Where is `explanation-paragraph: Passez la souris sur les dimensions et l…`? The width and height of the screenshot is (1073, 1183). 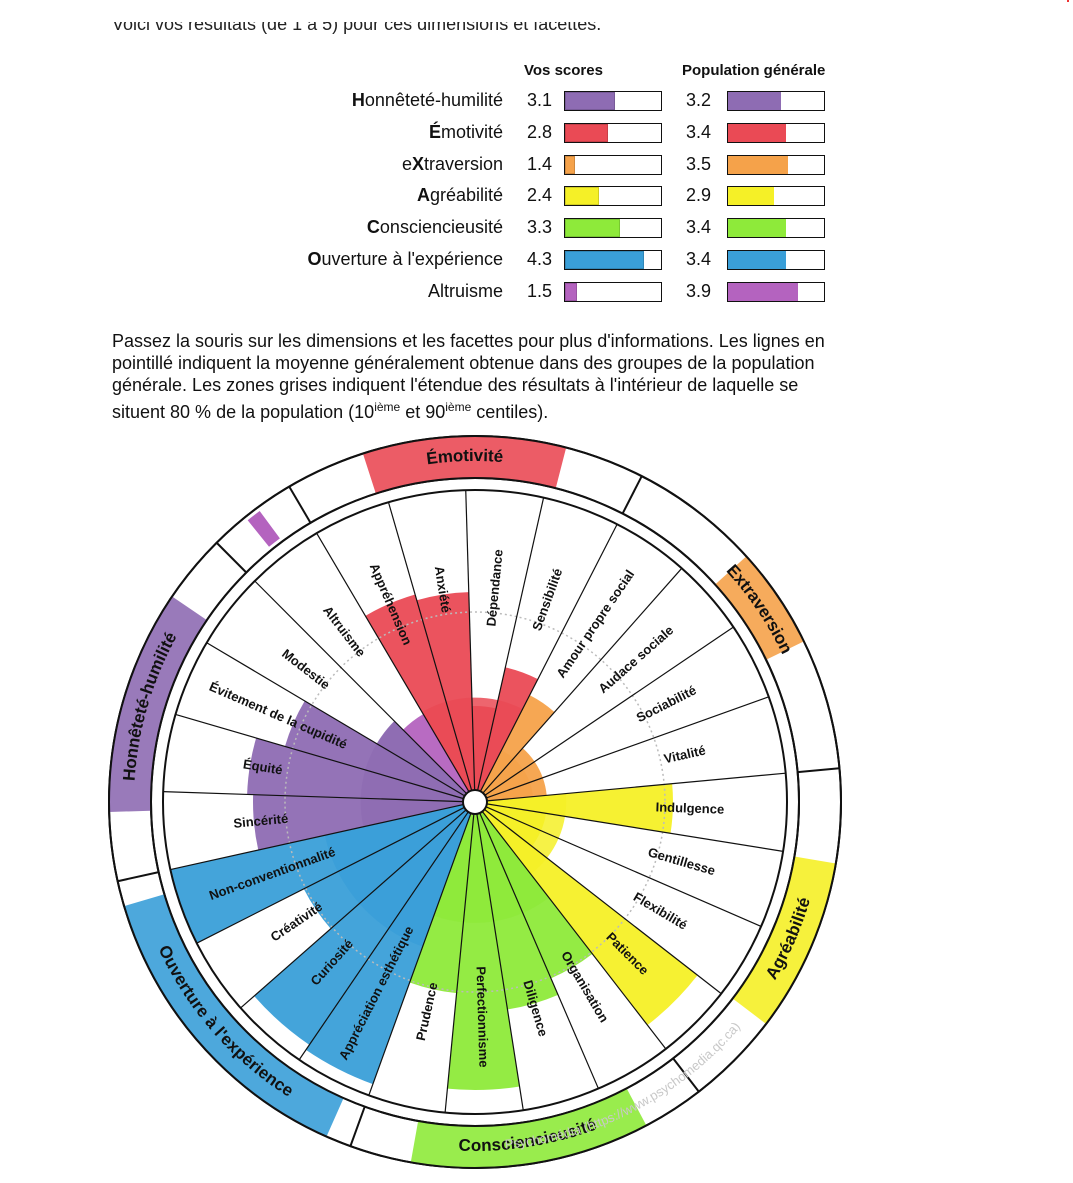
explanation-paragraph: Passez la souris sur les dimensions et l… is located at coordinates (468, 376).